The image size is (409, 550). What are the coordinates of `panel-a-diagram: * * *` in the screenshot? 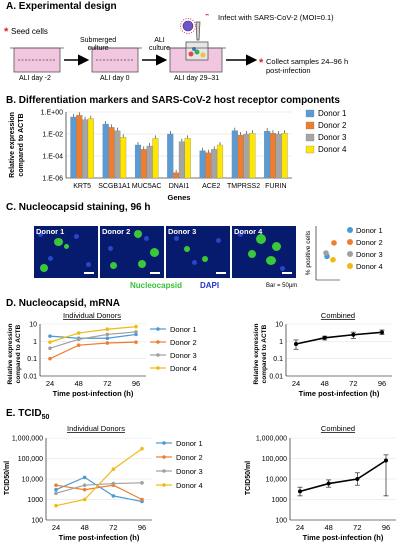 It's located at (134, 43).